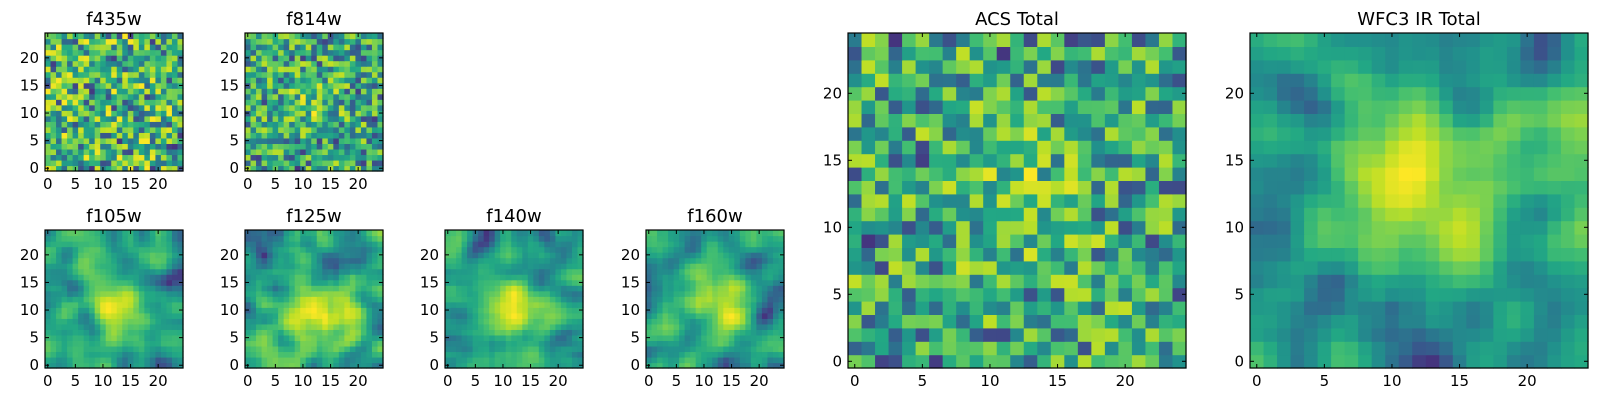 The height and width of the screenshot is (400, 1600). Describe the element at coordinates (989, 381) in the screenshot. I see `x-tick-label: 10` at that location.